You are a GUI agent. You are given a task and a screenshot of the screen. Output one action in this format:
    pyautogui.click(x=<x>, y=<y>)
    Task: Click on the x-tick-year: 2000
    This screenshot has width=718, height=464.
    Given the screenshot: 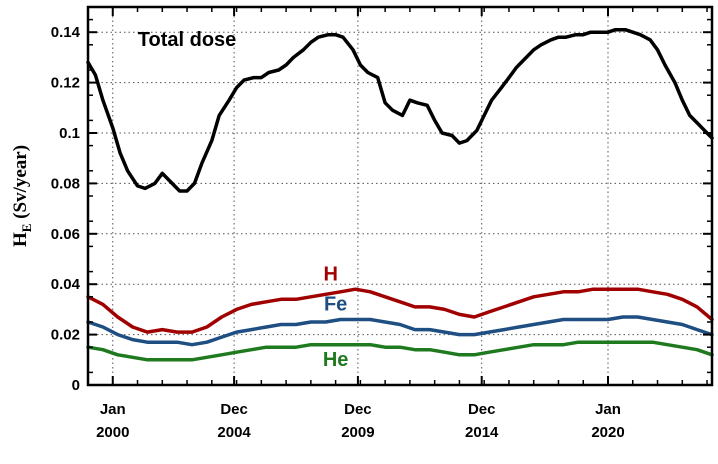 What is the action you would take?
    pyautogui.click(x=112, y=432)
    